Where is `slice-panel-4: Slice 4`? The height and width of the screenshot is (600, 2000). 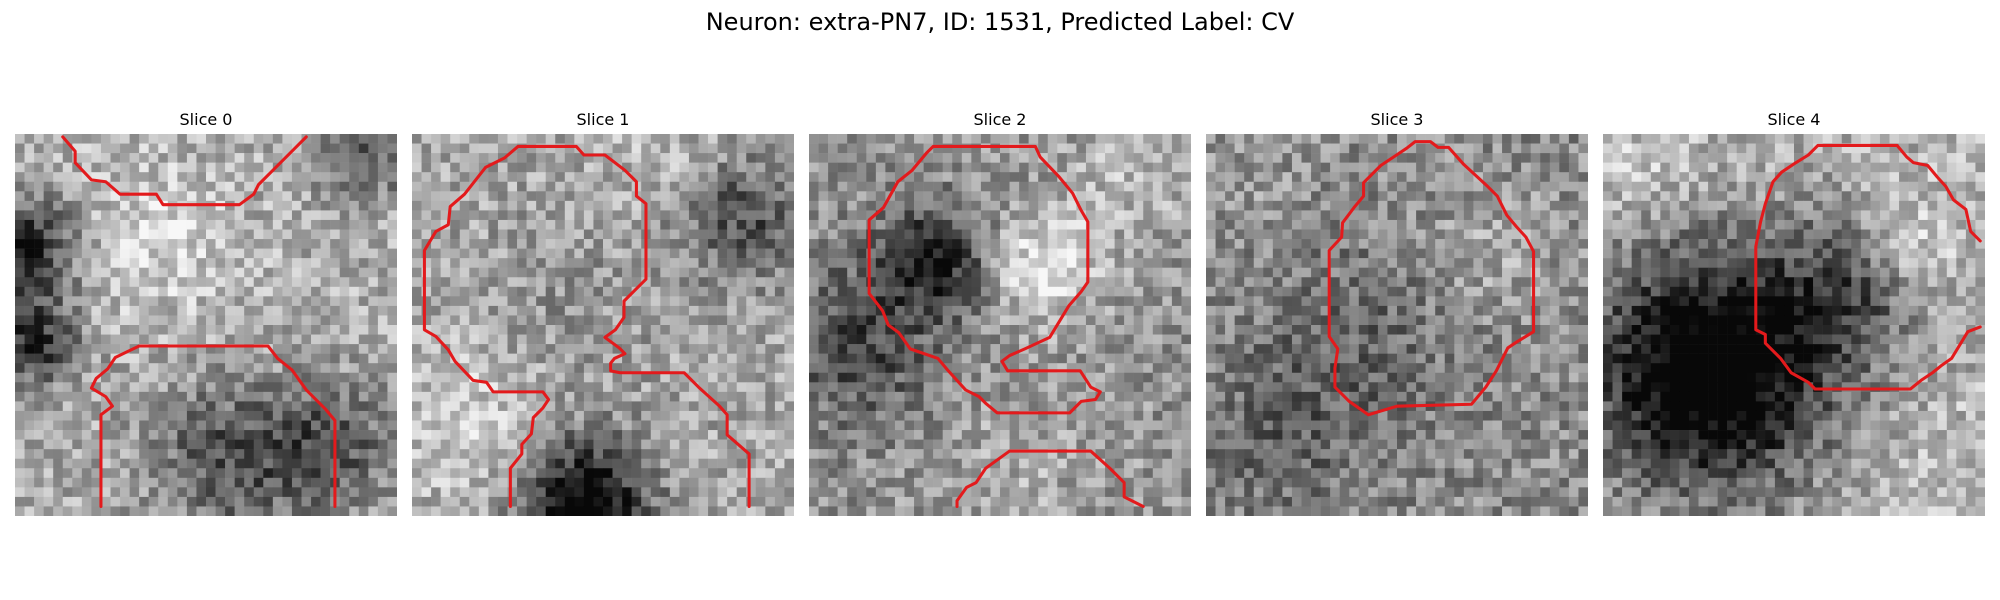
slice-panel-4: Slice 4 is located at coordinates (1794, 312).